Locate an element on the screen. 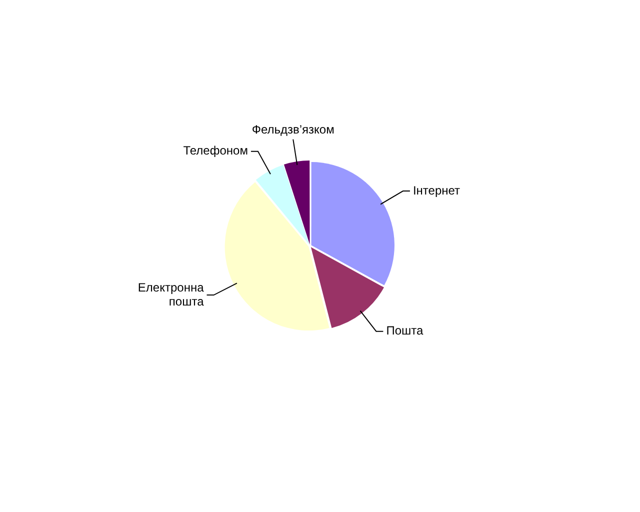 The width and height of the screenshot is (640, 512). slice-label: Фельдзв’язком is located at coordinates (293, 129).